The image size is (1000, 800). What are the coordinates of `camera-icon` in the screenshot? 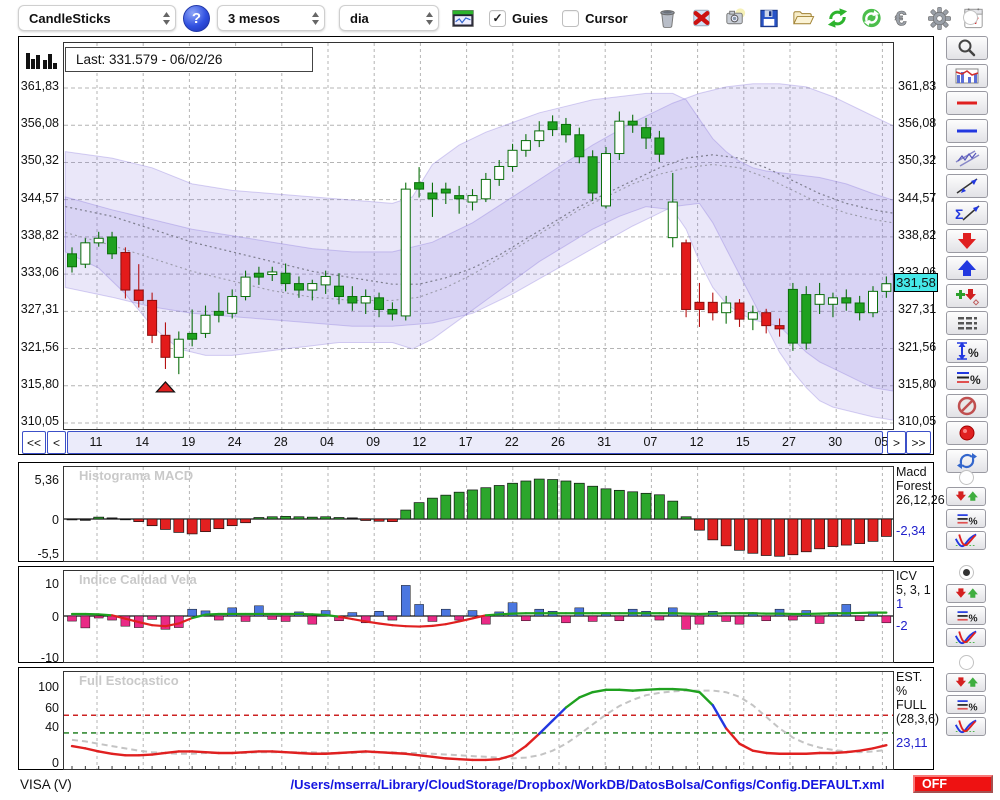 It's located at (736, 16).